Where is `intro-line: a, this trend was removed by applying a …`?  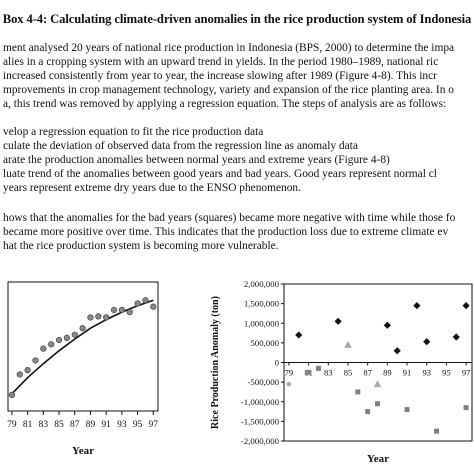 intro-line: a, this trend was removed by applying a … is located at coordinates (225, 104).